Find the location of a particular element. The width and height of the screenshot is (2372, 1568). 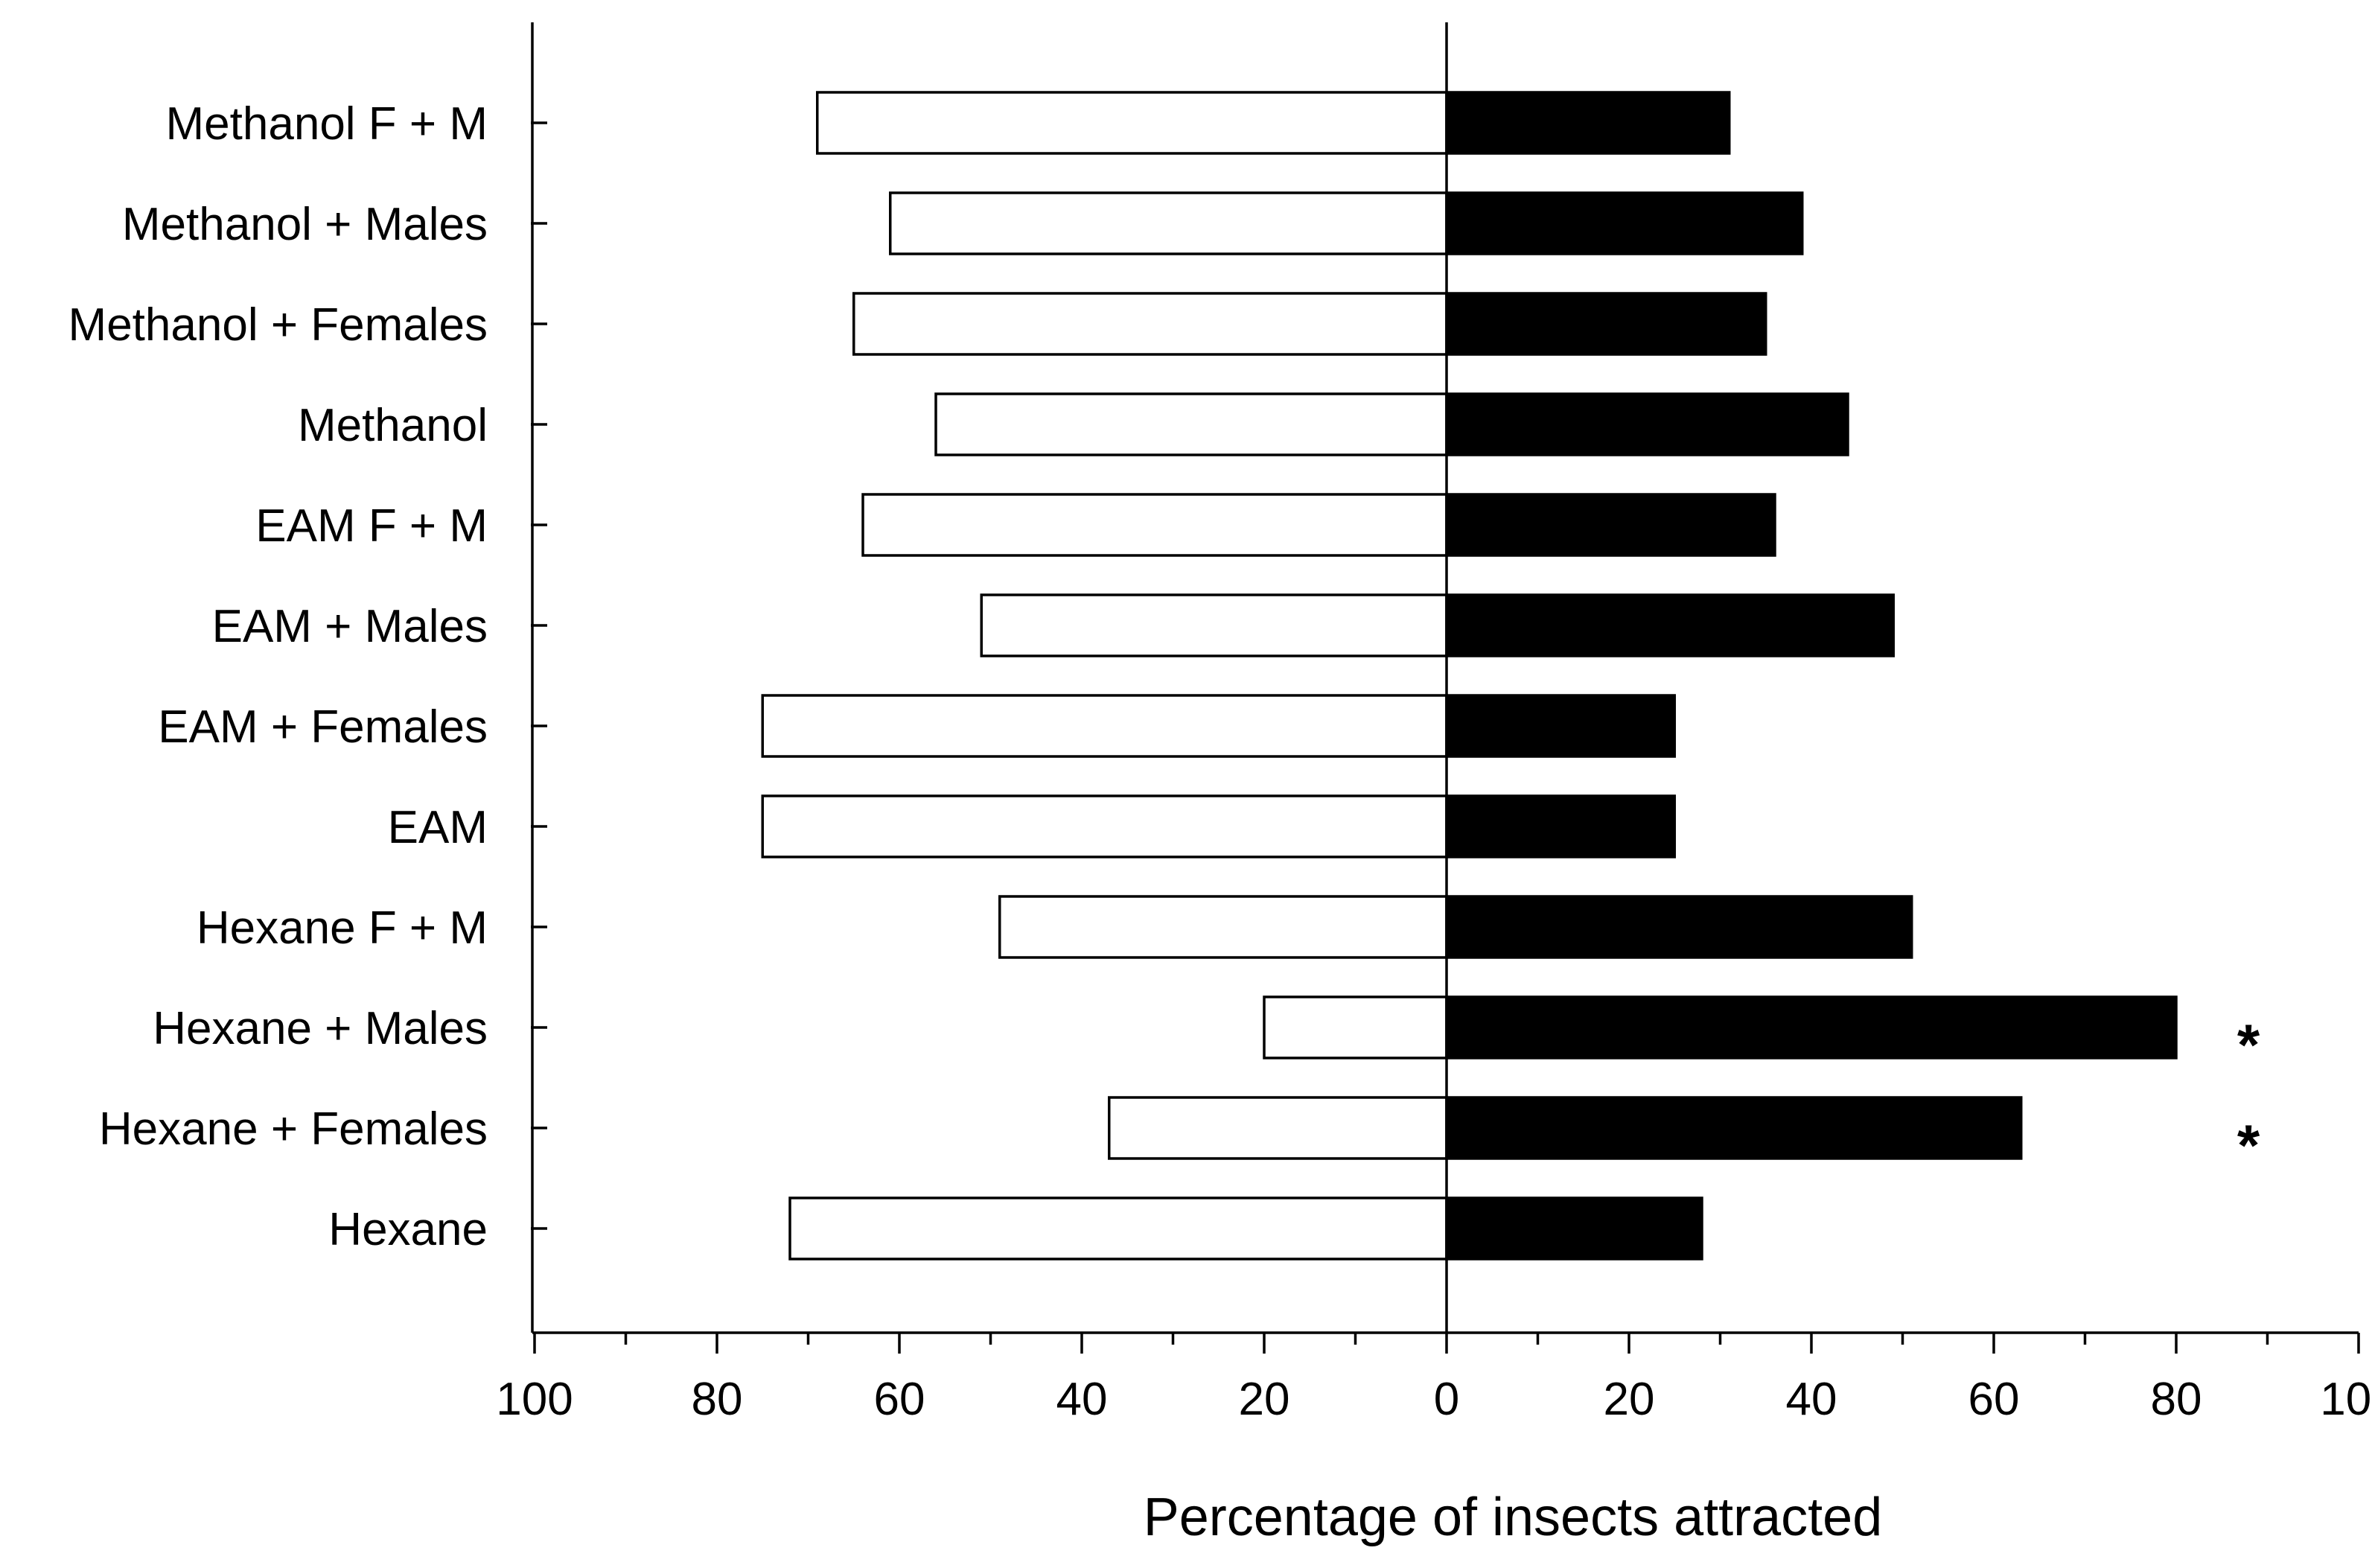

x-tick-label-left-4: 20 is located at coordinates (1264, 1399).